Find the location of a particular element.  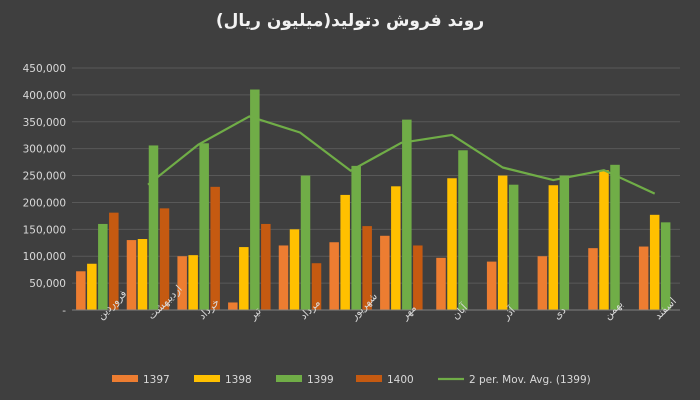

moving-average is located at coordinates (401, 155).